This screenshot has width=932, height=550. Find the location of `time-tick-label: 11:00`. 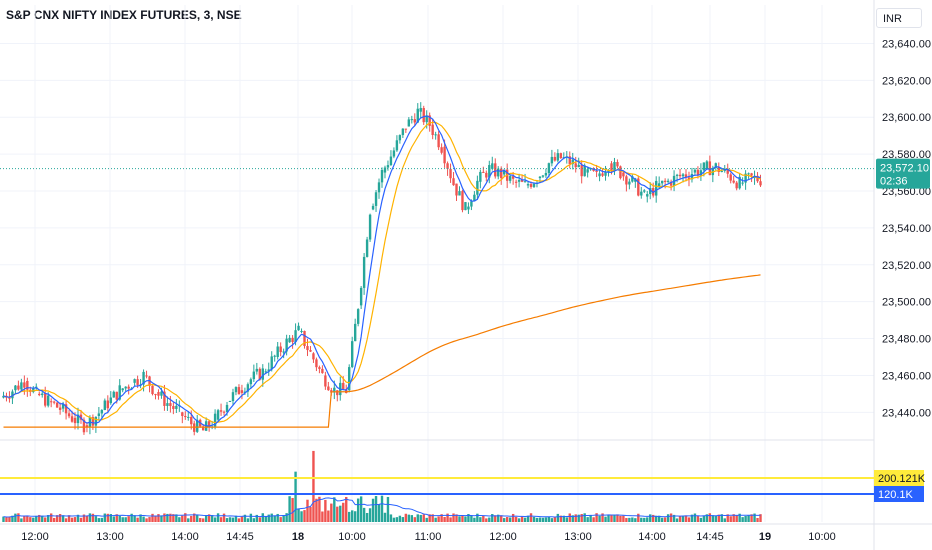

time-tick-label: 11:00 is located at coordinates (428, 537).